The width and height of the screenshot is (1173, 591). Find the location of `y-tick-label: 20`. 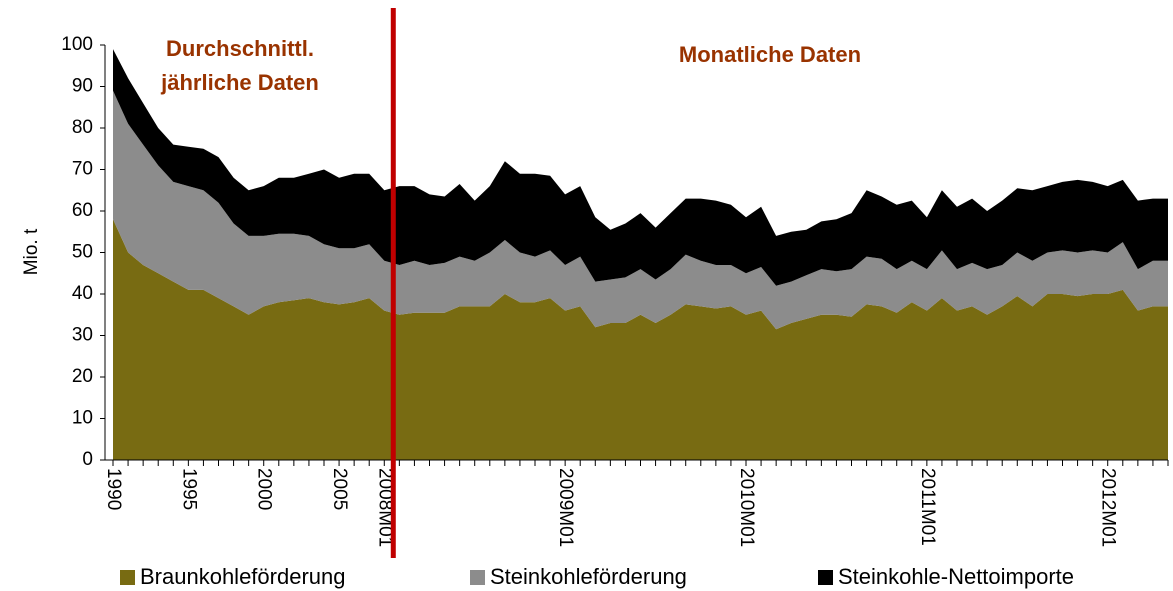

y-tick-label: 20 is located at coordinates (82, 376).